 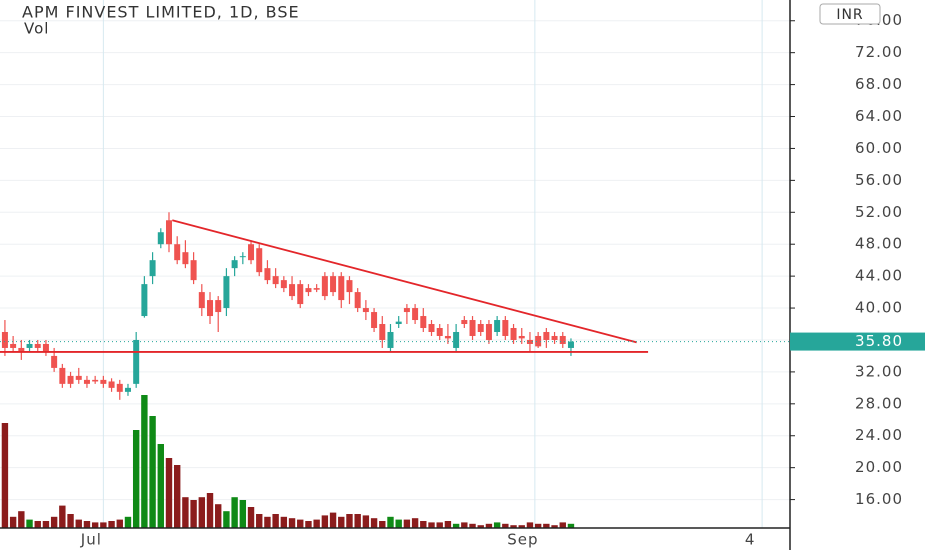 I want to click on y-tick-label: 68.00, so click(x=879, y=84).